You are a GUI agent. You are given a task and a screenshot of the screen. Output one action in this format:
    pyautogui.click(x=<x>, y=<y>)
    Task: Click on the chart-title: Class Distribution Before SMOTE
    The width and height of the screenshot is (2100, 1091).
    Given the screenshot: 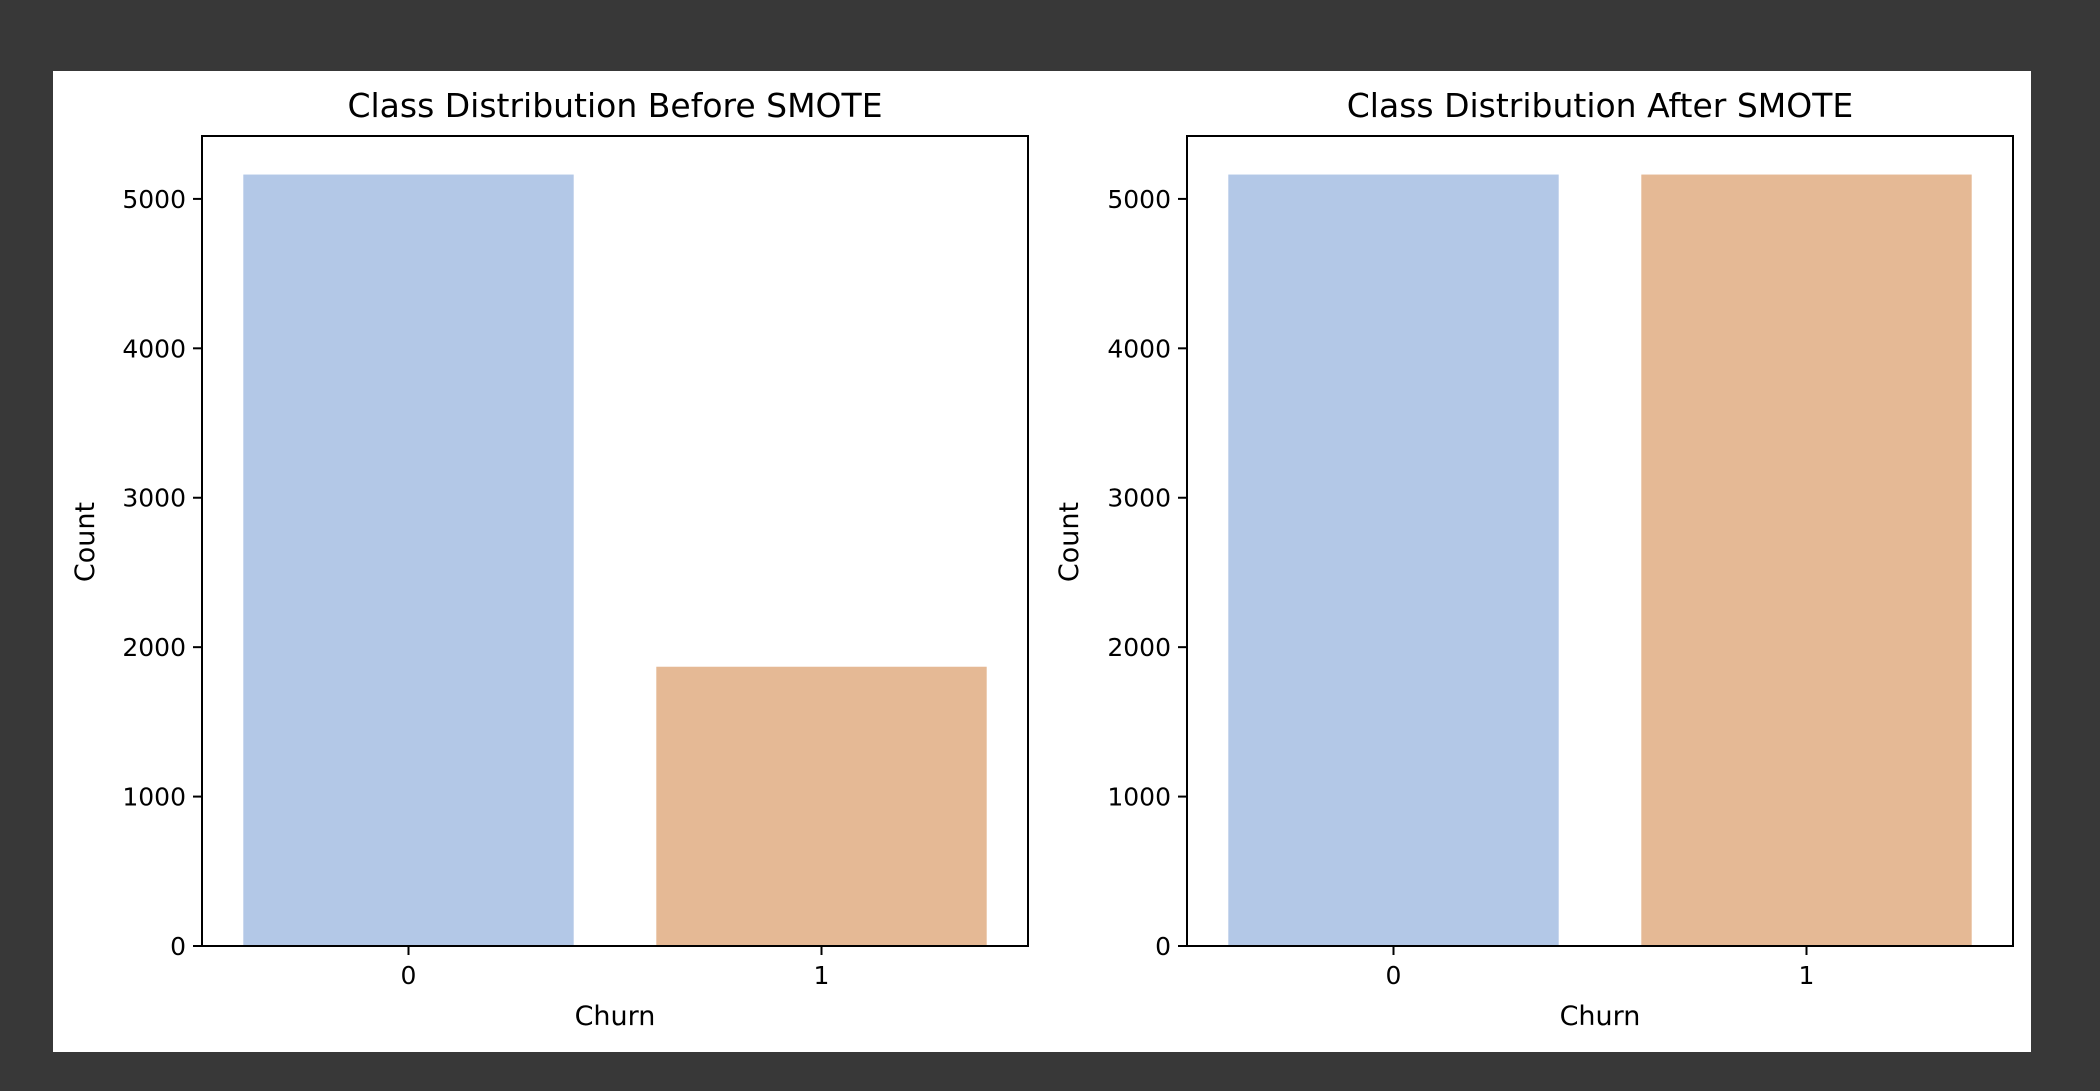 What is the action you would take?
    pyautogui.click(x=614, y=105)
    